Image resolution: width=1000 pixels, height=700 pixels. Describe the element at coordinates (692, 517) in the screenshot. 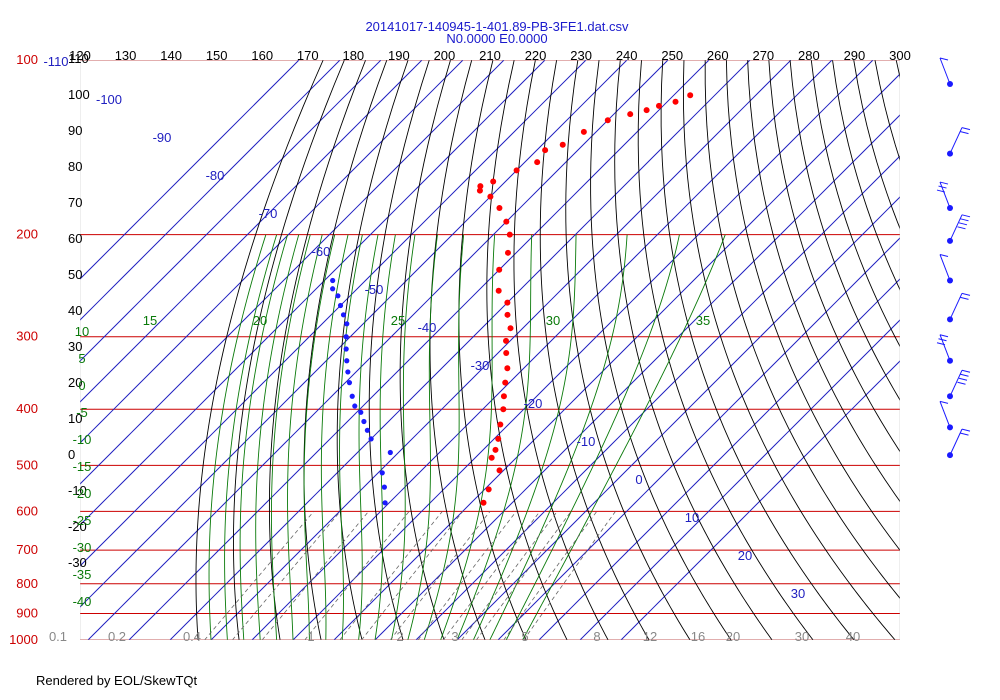

I see `isotherm-label: 10` at that location.